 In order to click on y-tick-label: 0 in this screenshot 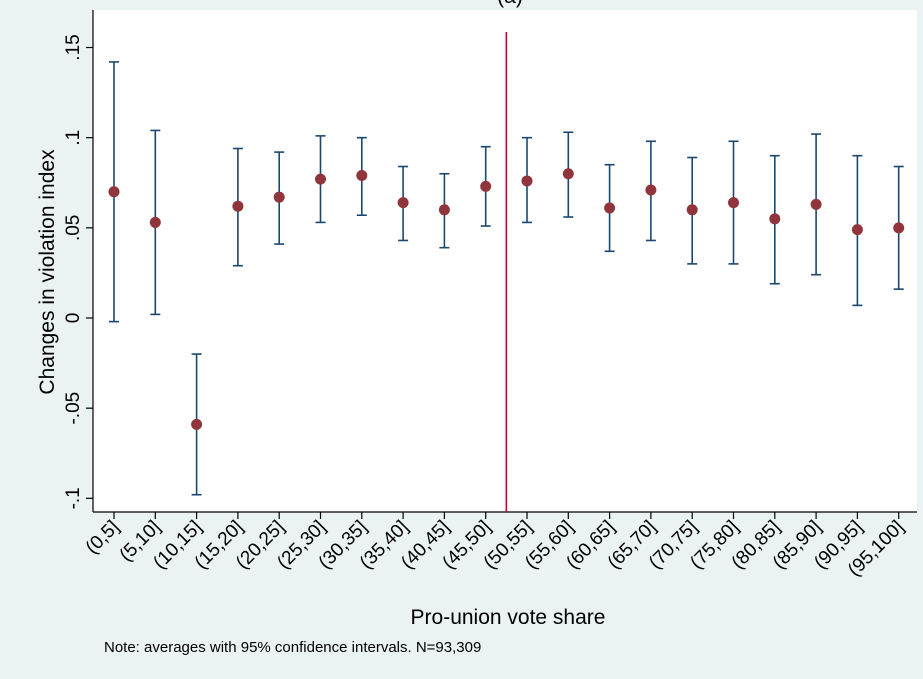, I will do `click(73, 318)`.